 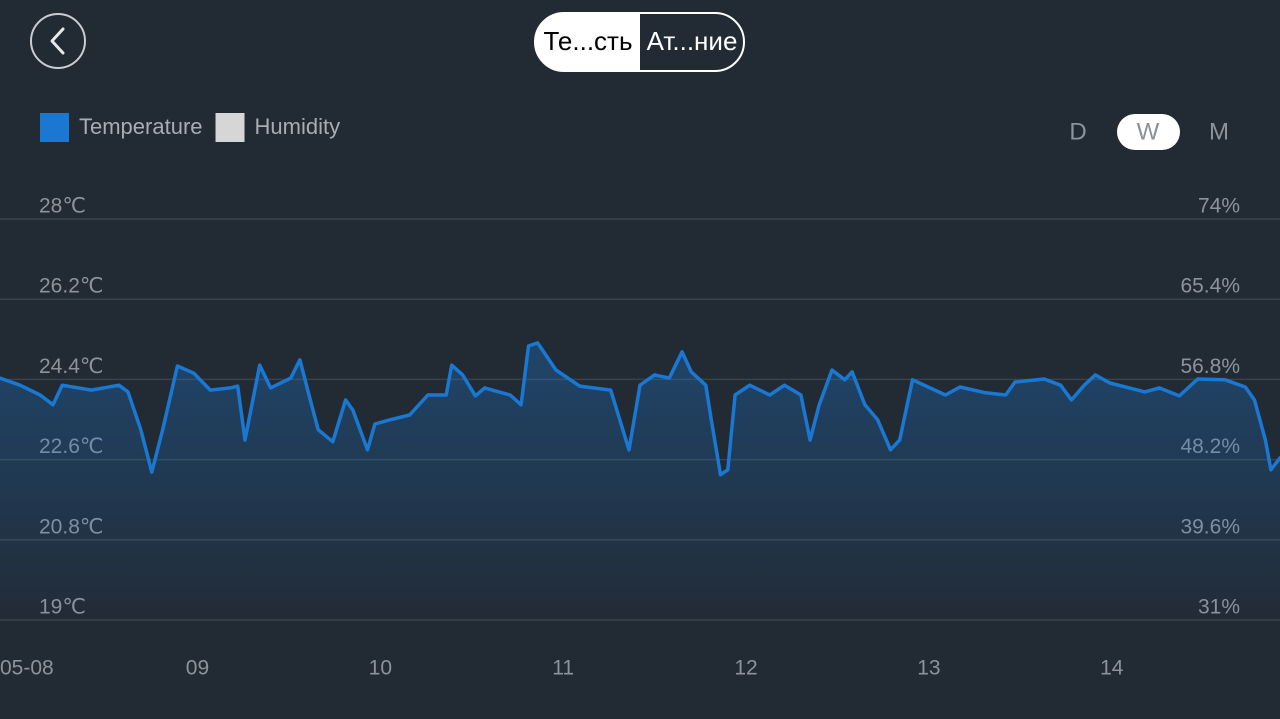 I want to click on legend-label: Temperature, so click(x=141, y=126).